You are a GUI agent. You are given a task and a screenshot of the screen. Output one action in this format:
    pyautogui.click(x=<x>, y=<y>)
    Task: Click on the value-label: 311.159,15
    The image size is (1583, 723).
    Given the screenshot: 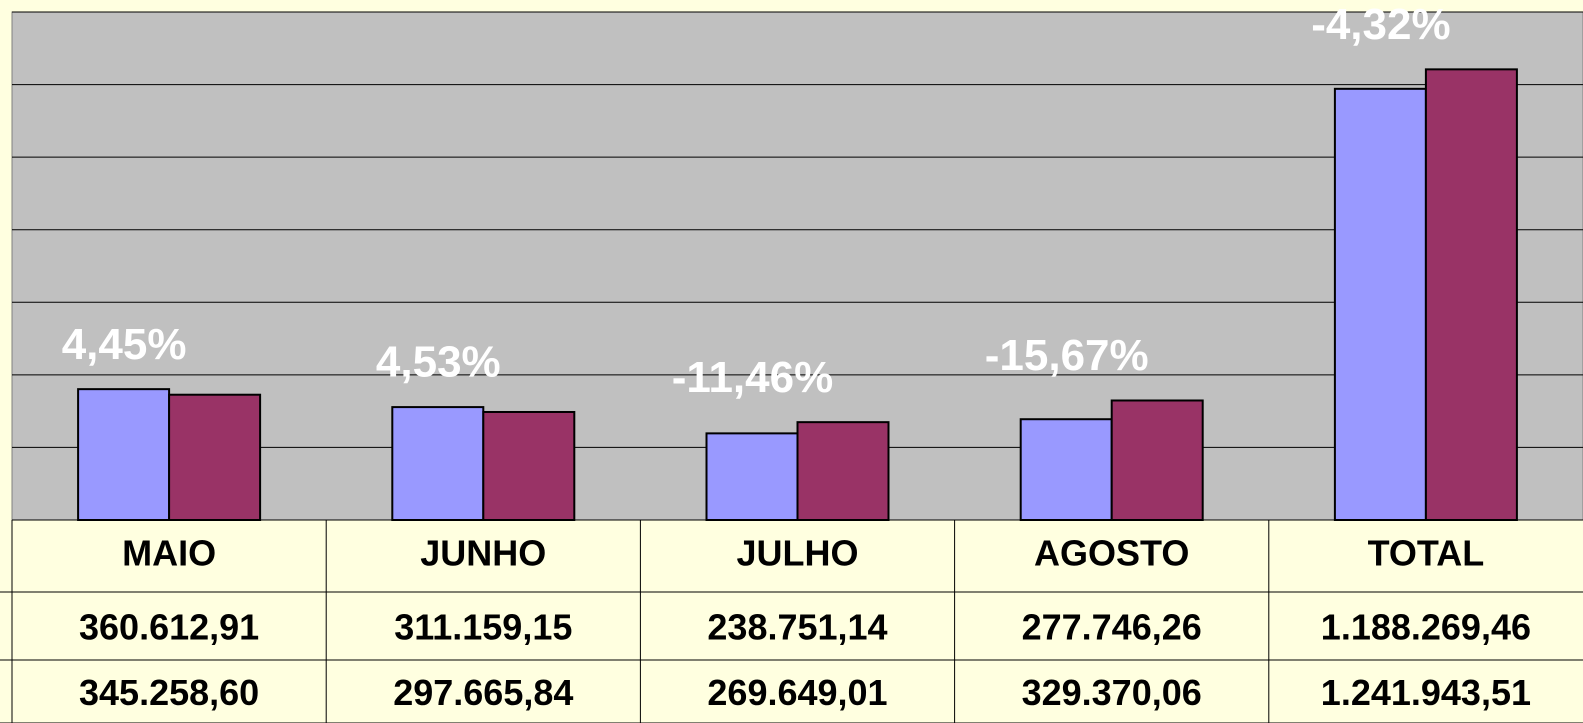 What is the action you would take?
    pyautogui.click(x=483, y=627)
    